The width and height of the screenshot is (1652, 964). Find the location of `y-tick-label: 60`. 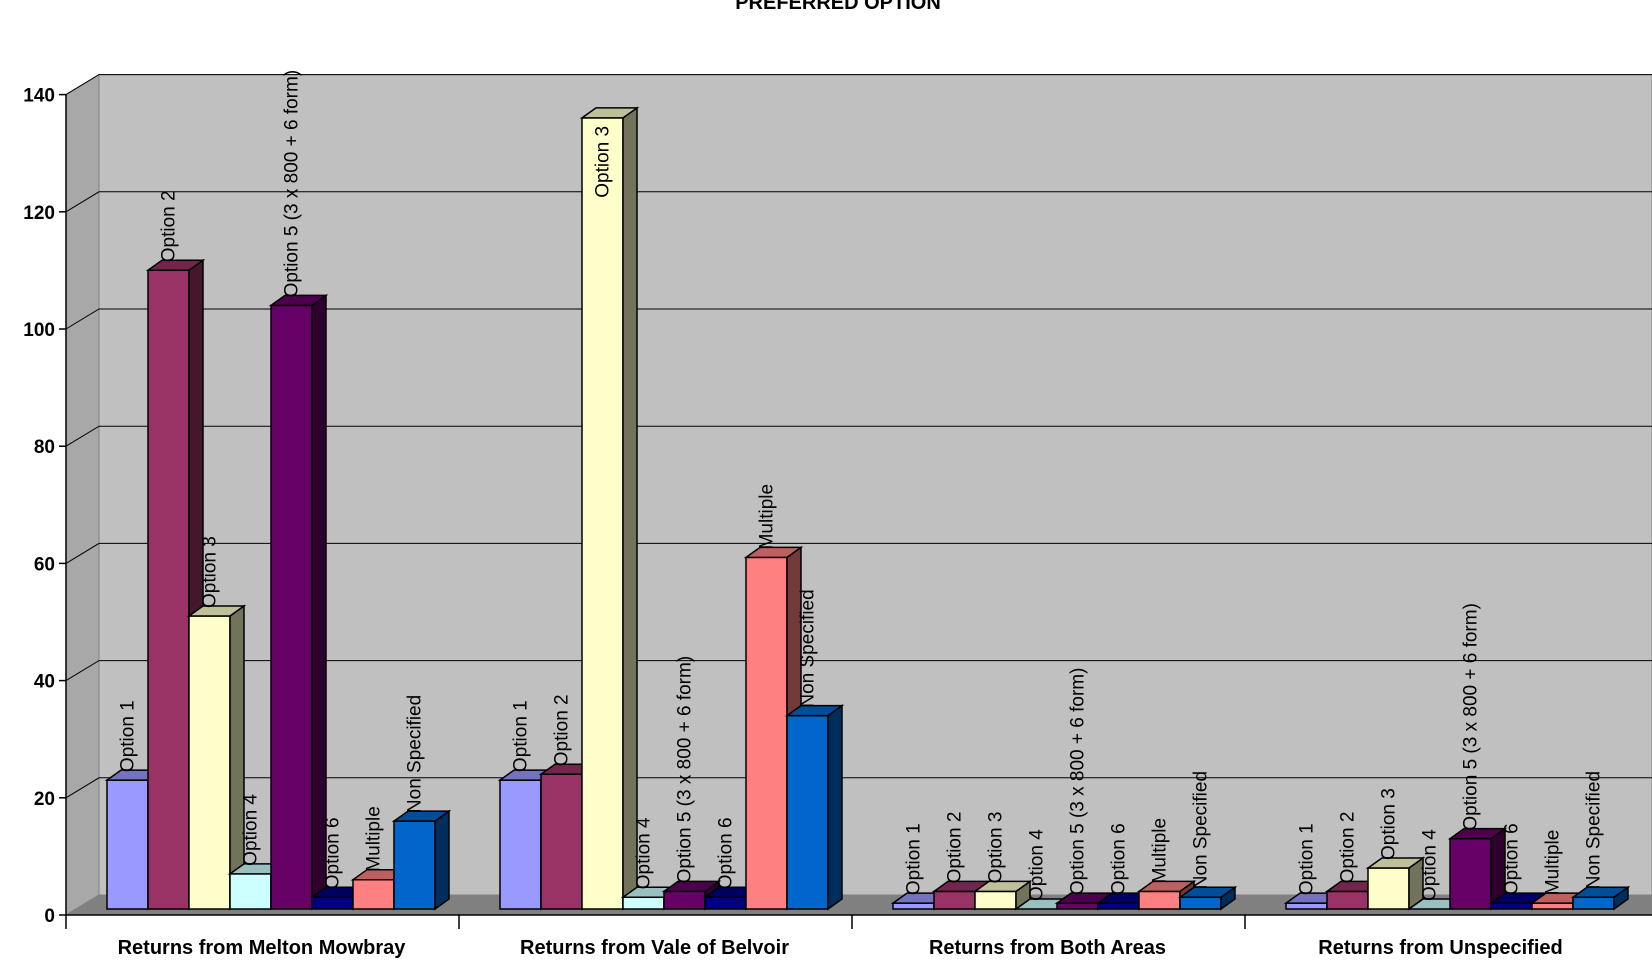

y-tick-label: 60 is located at coordinates (44, 564).